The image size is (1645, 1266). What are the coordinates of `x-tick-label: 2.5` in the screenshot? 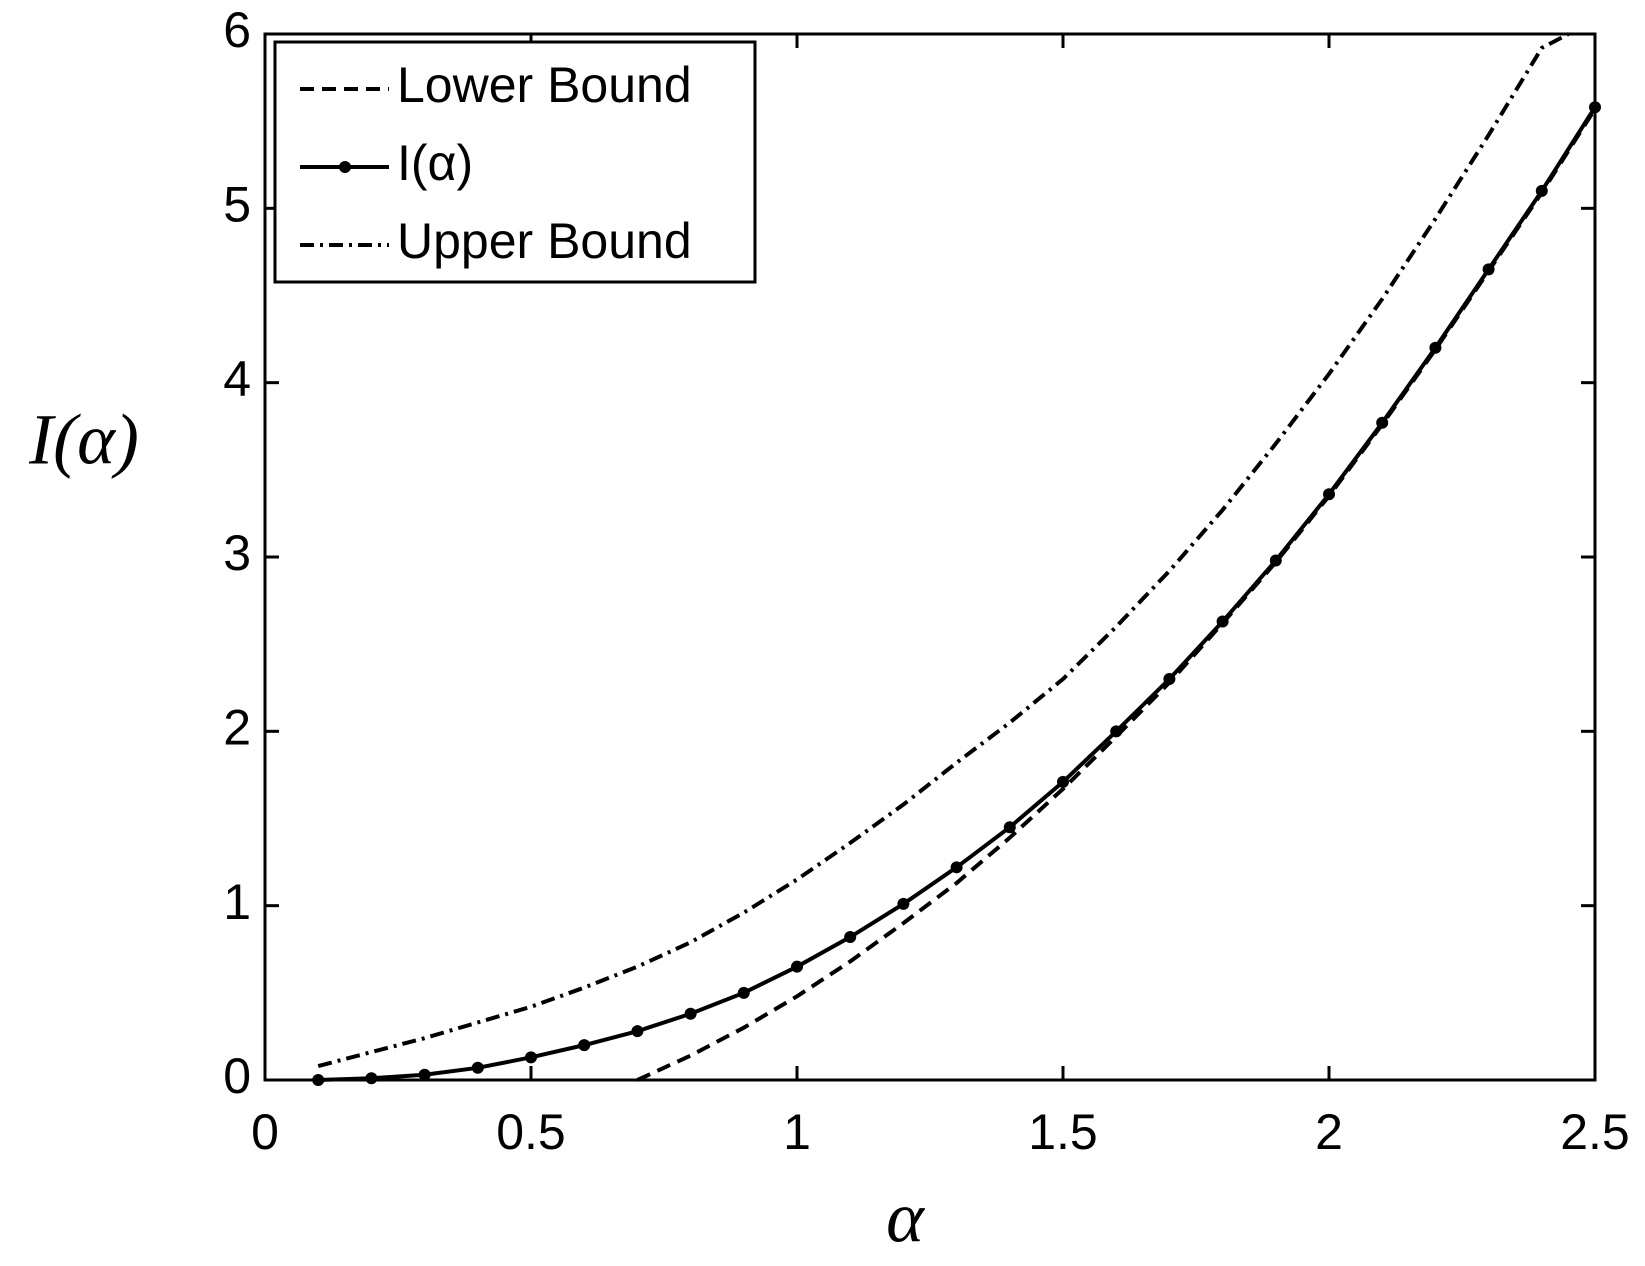 It's located at (1595, 1132).